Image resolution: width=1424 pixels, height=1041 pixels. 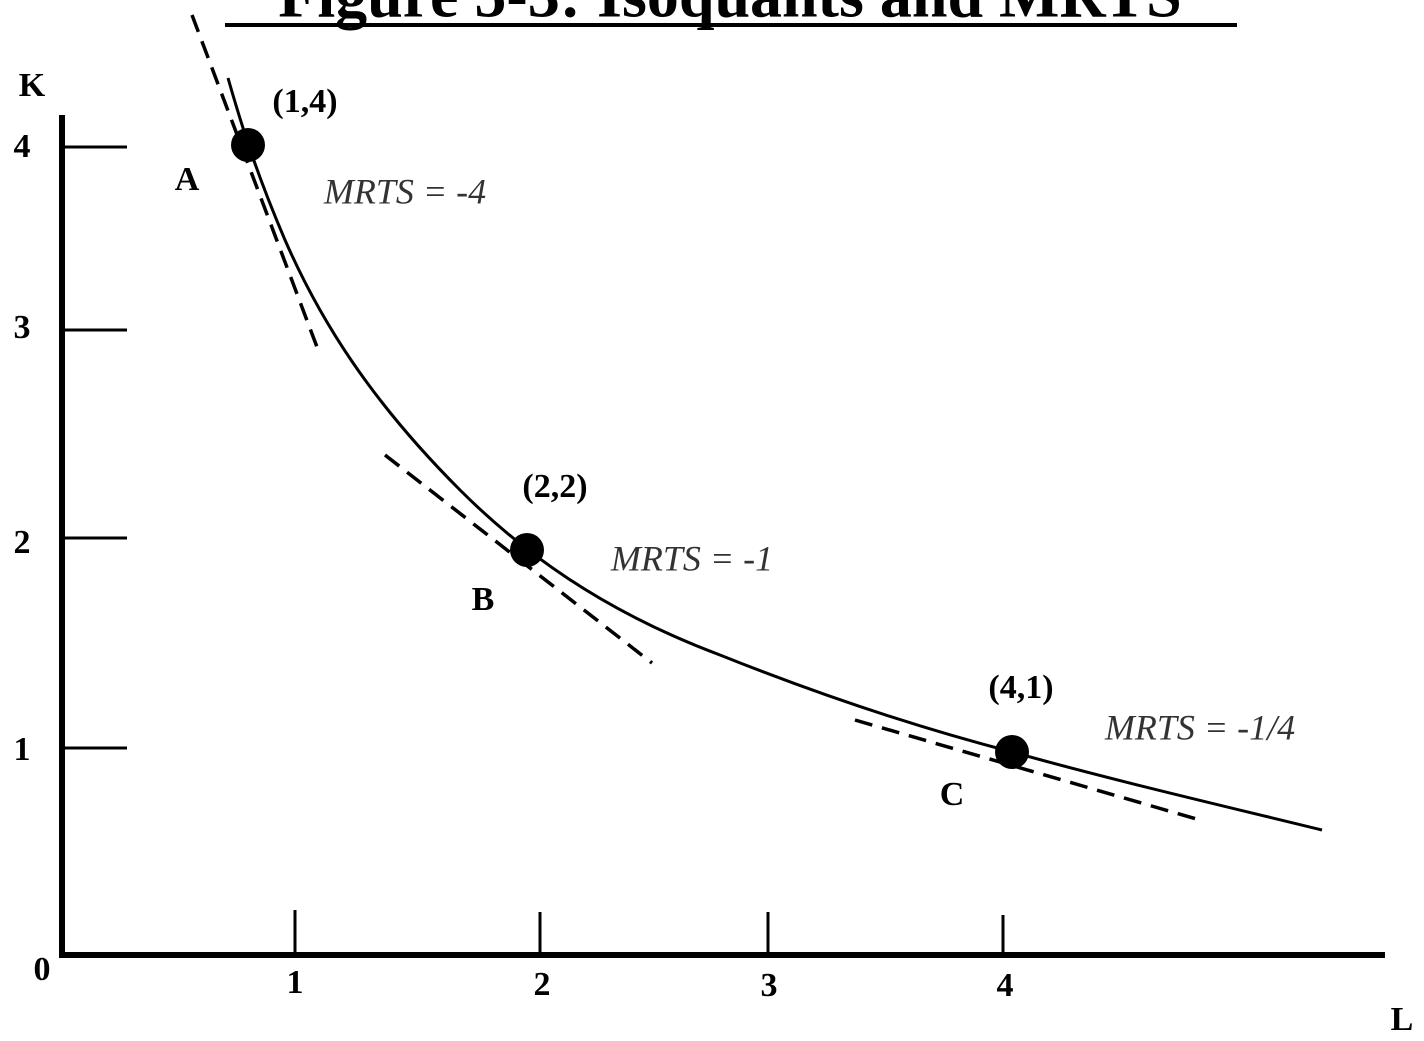 I want to click on point-label: C, so click(x=952, y=794).